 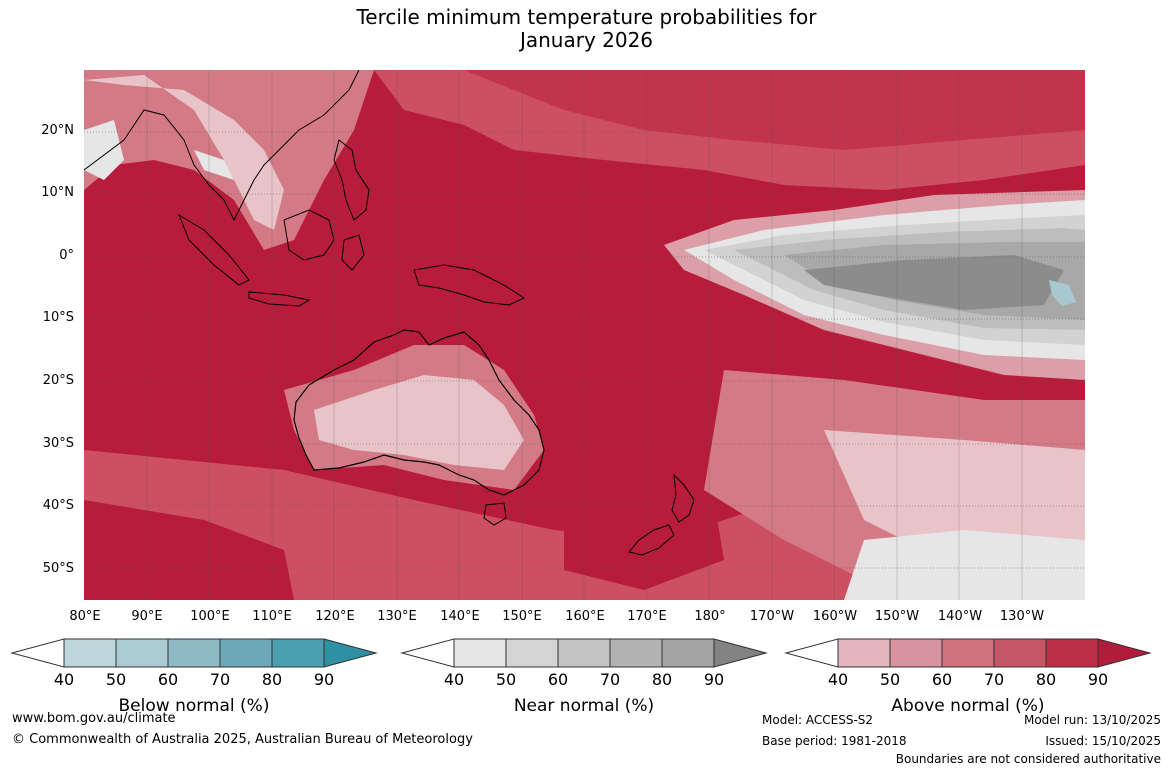 I want to click on lon-label-110e: 110°E, so click(x=272, y=616).